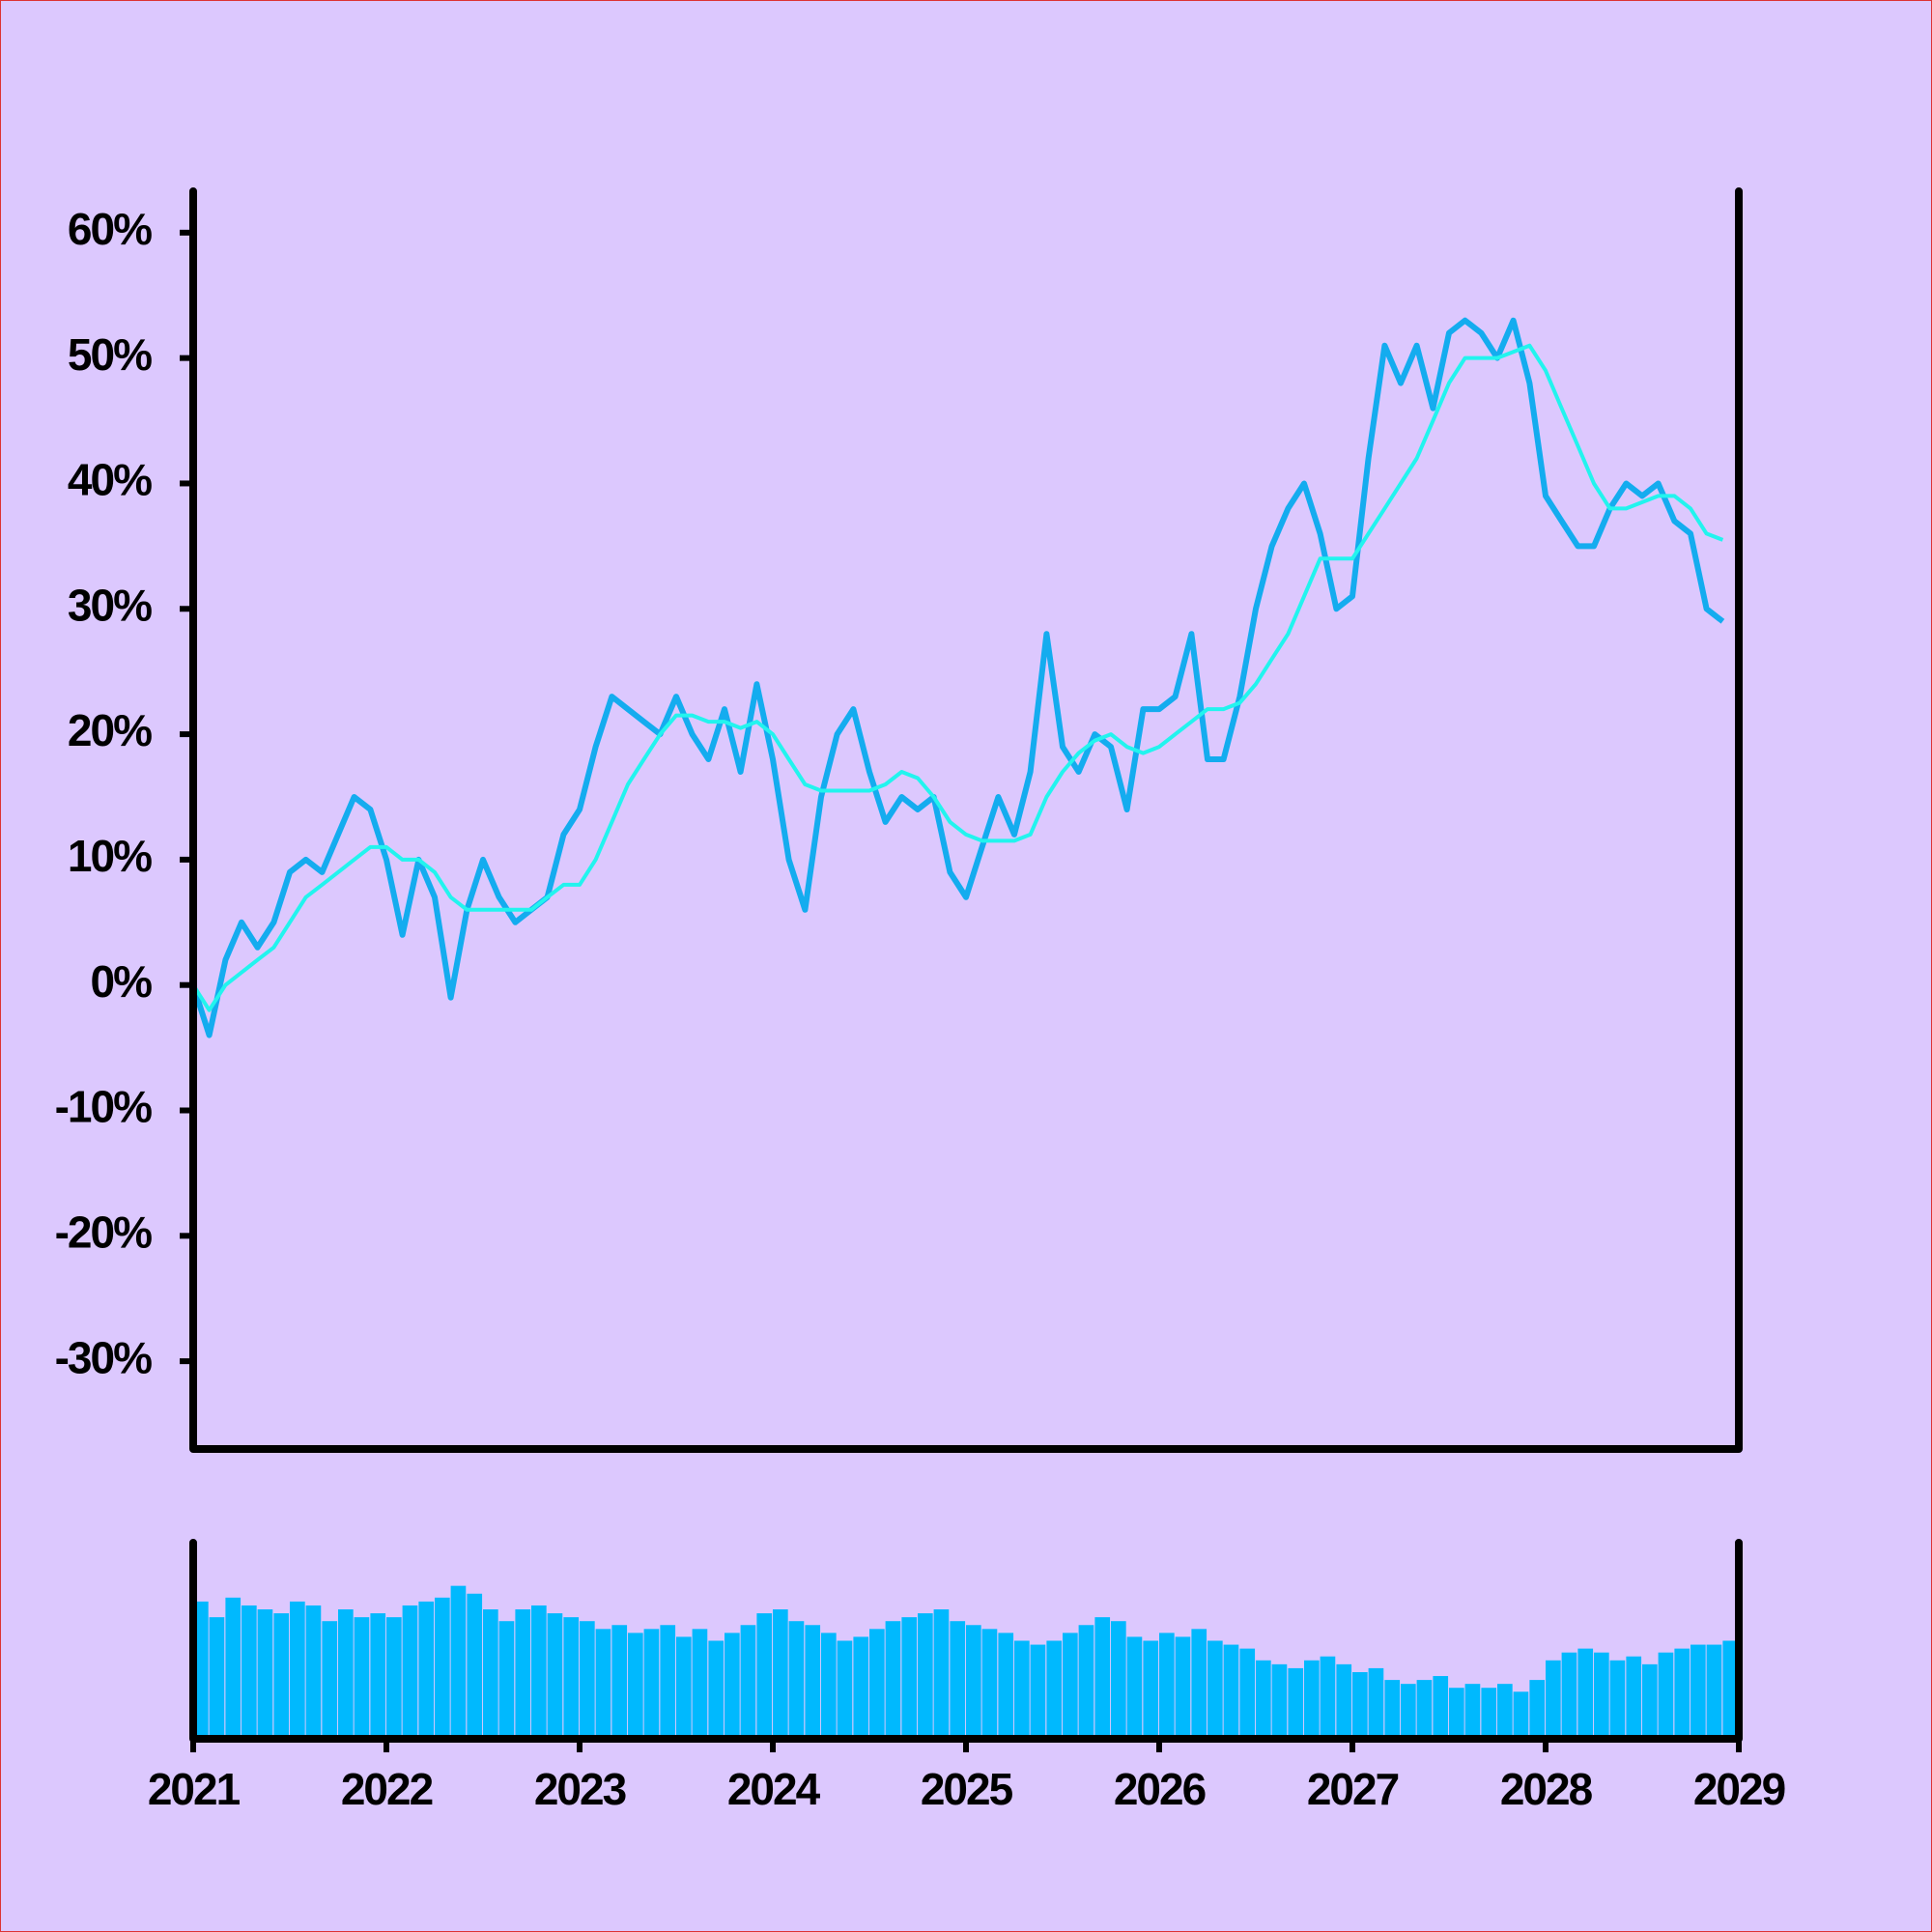  What do you see at coordinates (103, 1357) in the screenshot?
I see `y-tick-label: -30%` at bounding box center [103, 1357].